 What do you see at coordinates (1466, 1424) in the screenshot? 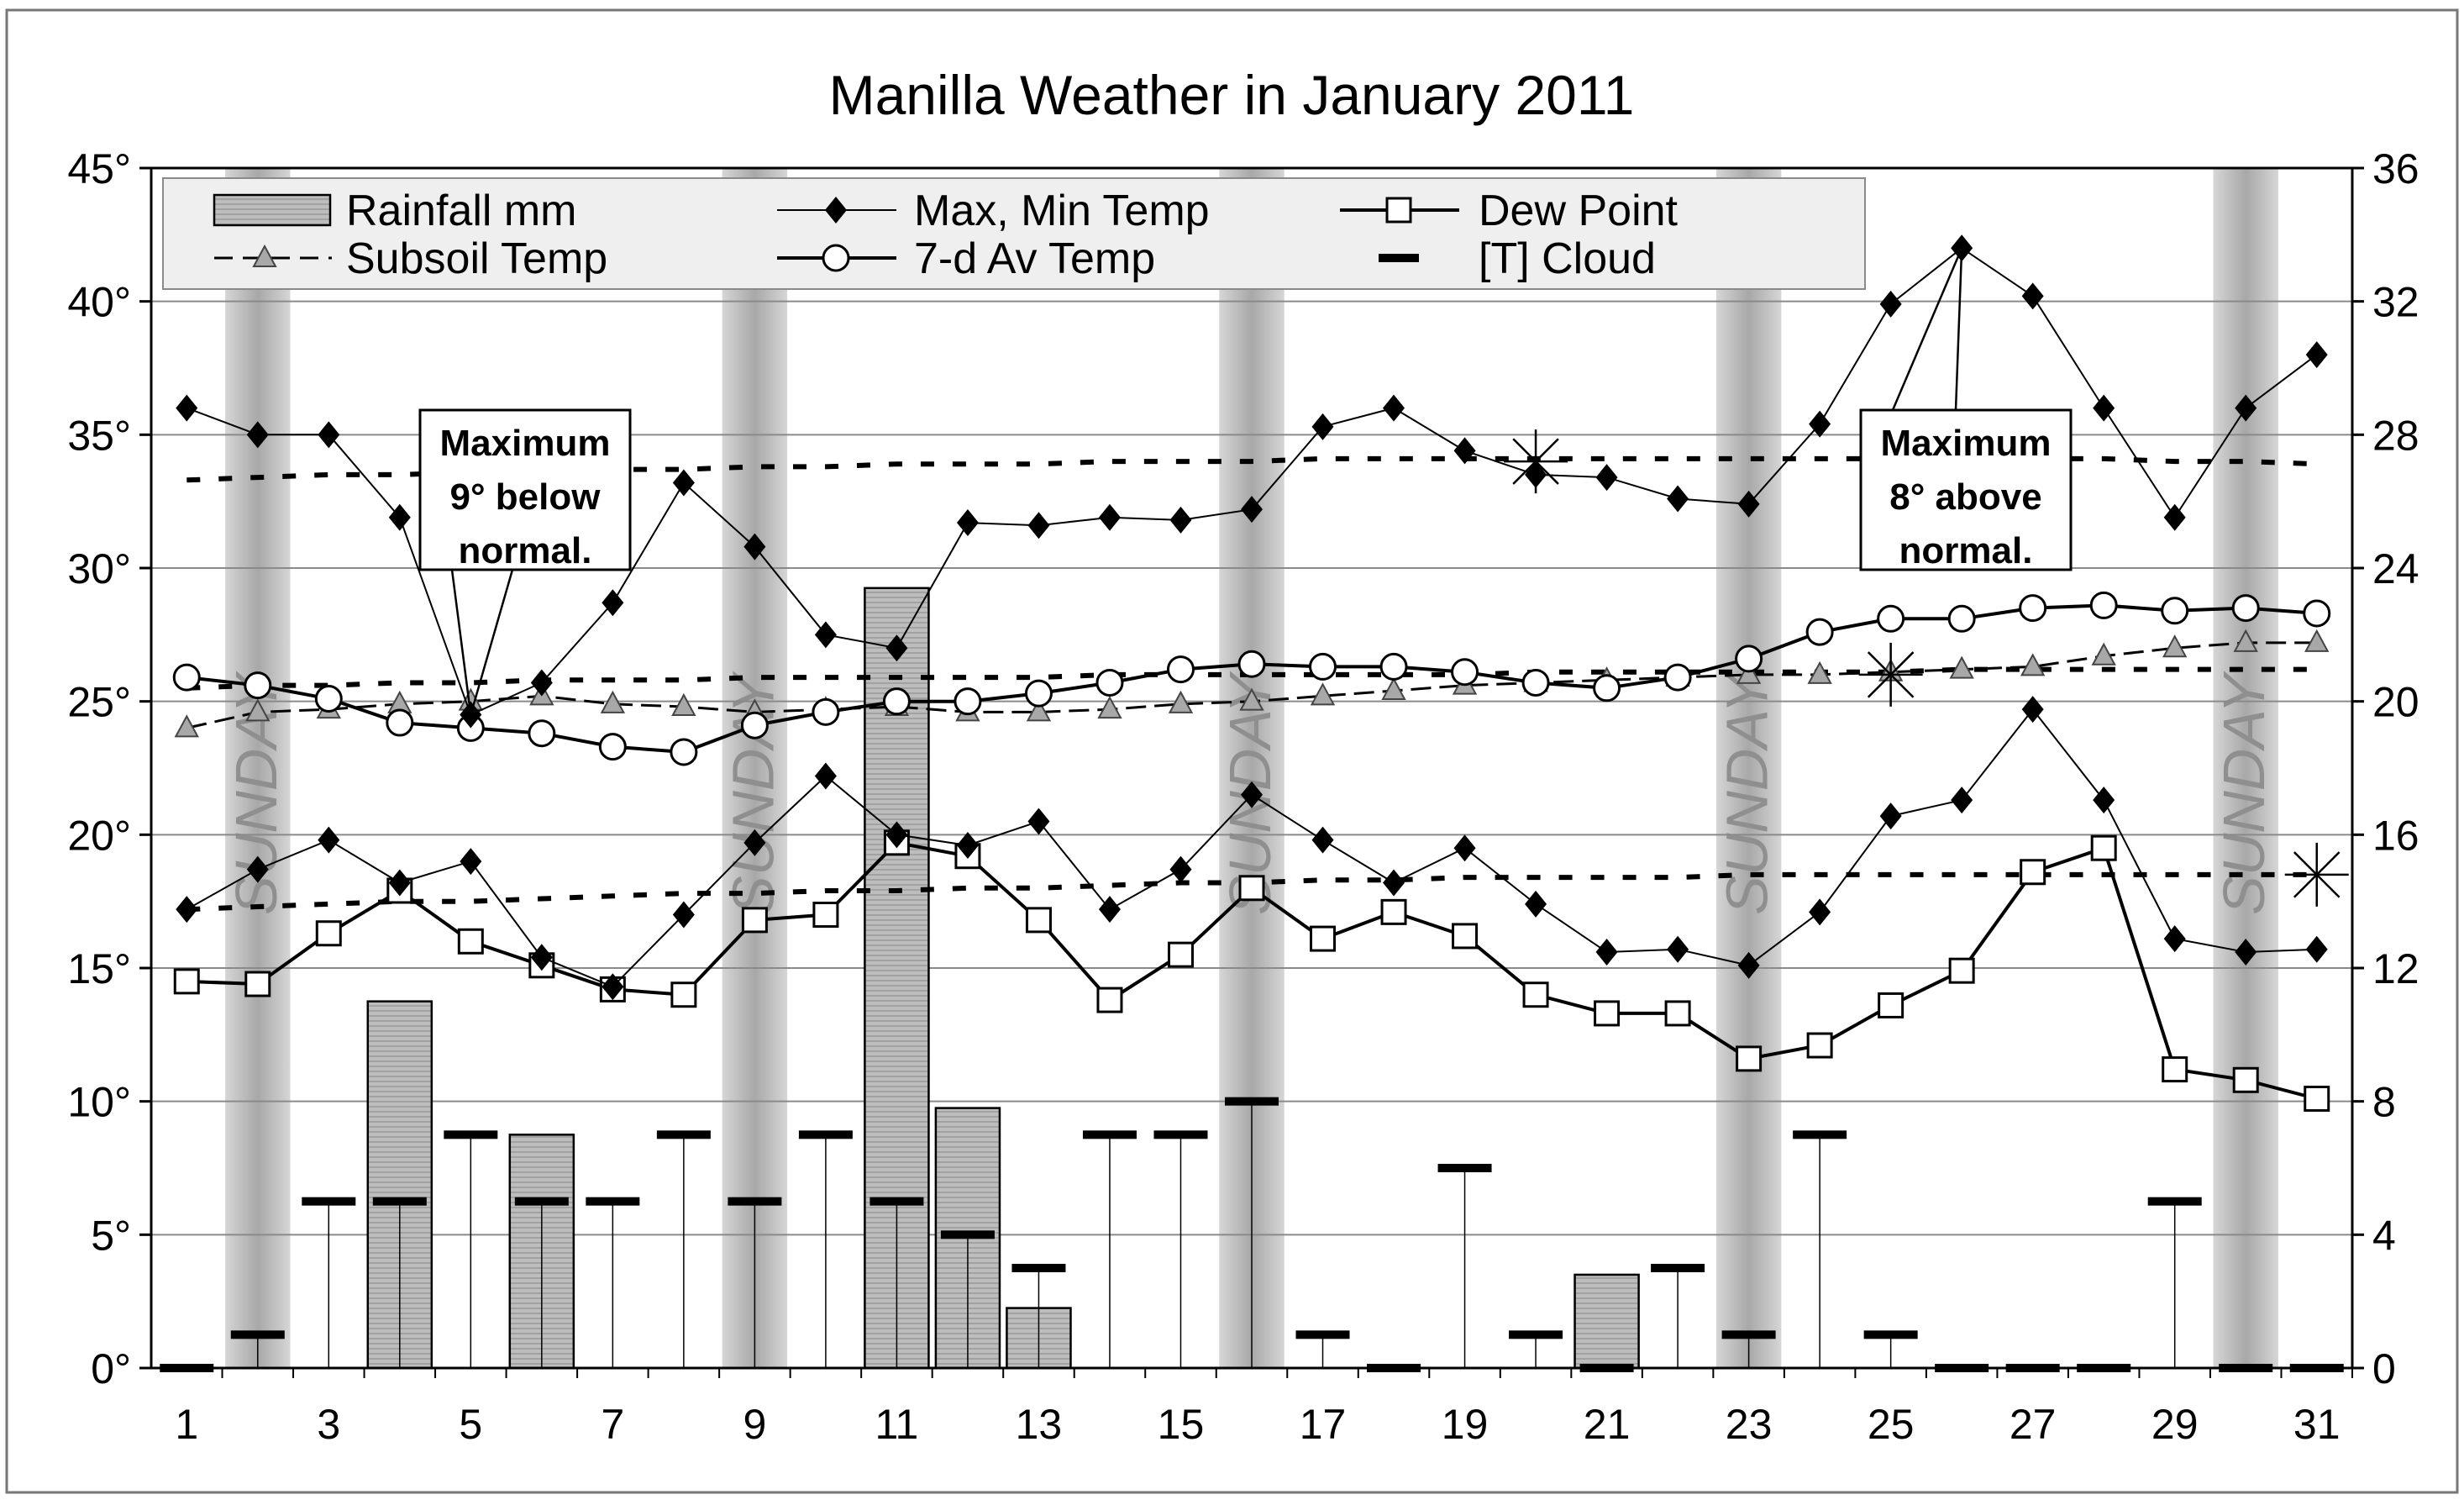
I see `x-axis-label: 19` at bounding box center [1466, 1424].